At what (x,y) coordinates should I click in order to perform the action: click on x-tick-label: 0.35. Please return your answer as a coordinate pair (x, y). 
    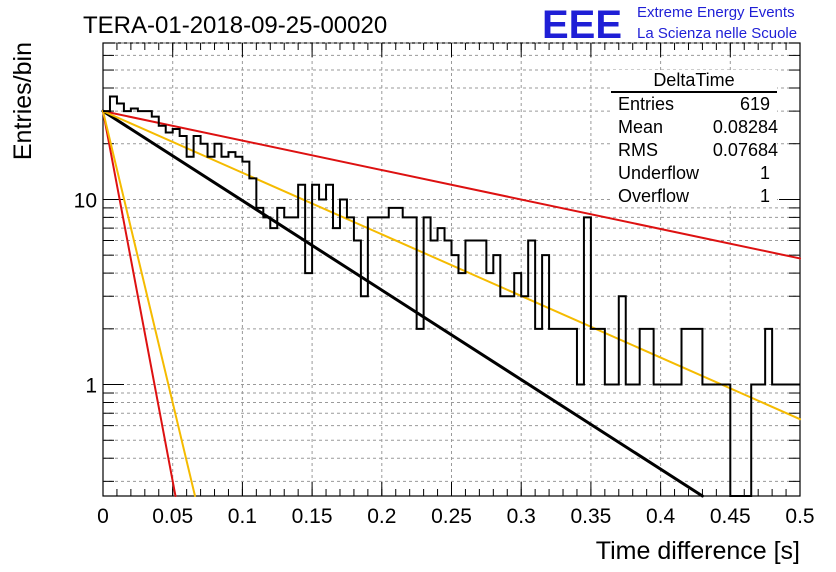
    Looking at the image, I should click on (590, 516).